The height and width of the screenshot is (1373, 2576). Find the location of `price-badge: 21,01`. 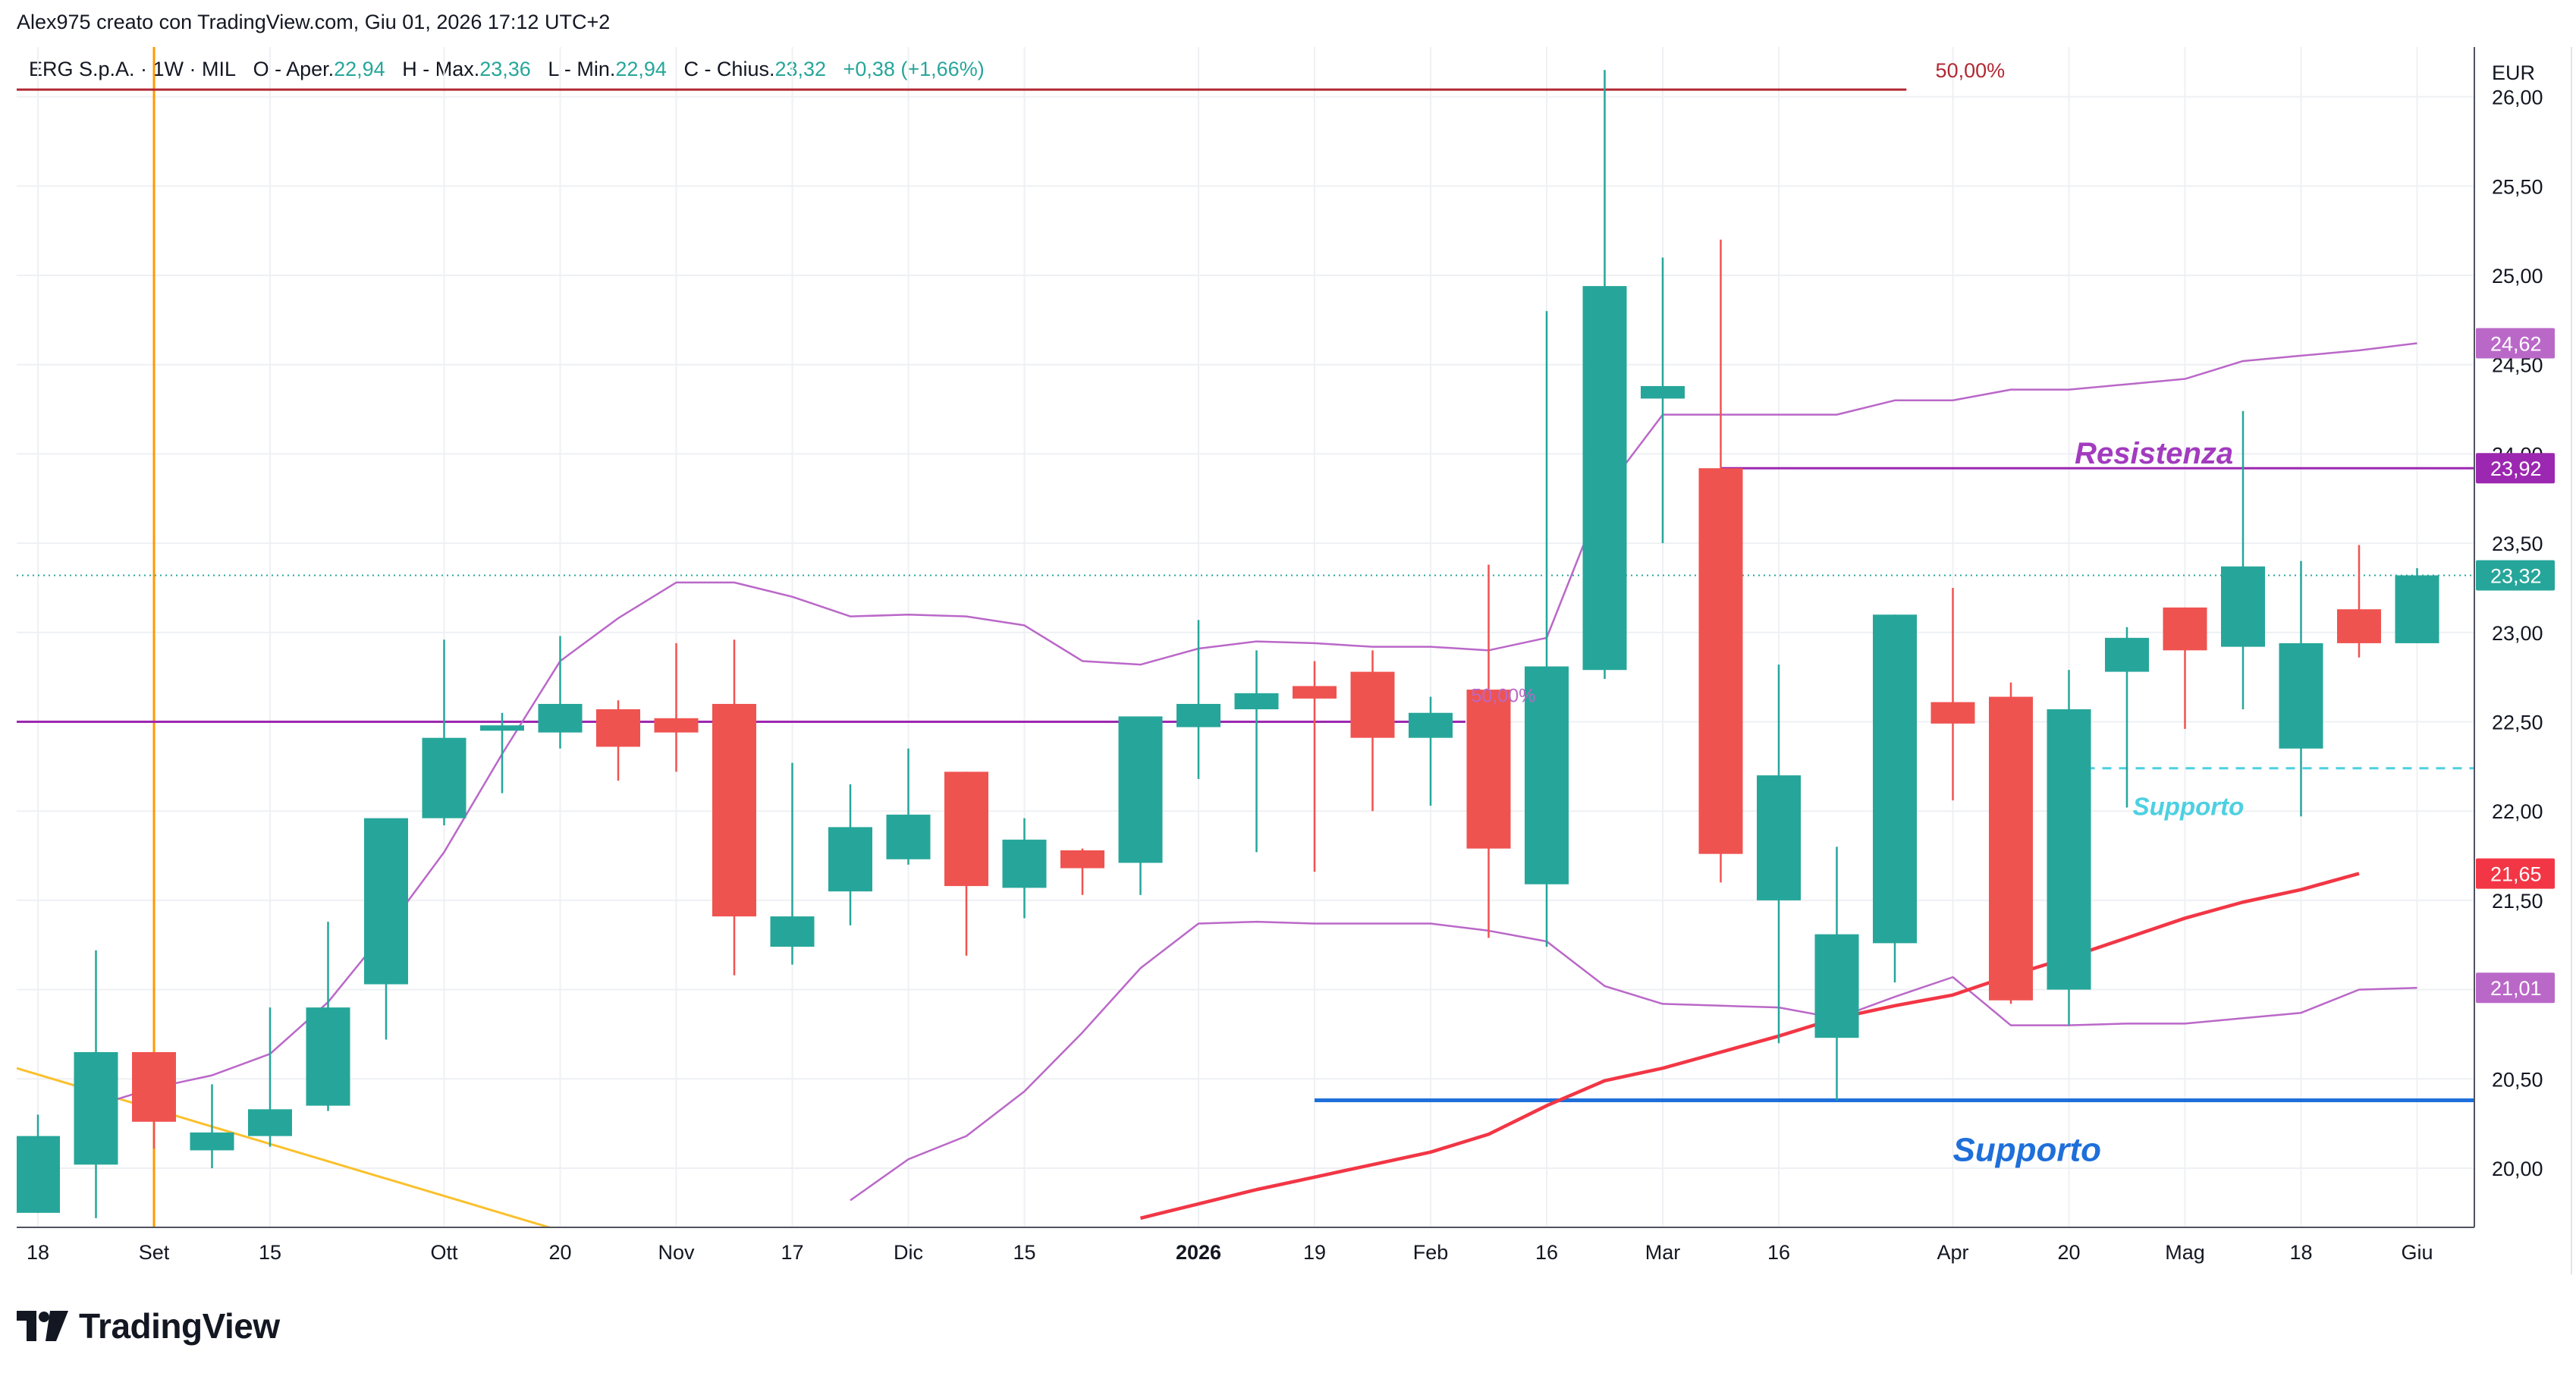

price-badge: 21,01 is located at coordinates (2515, 988).